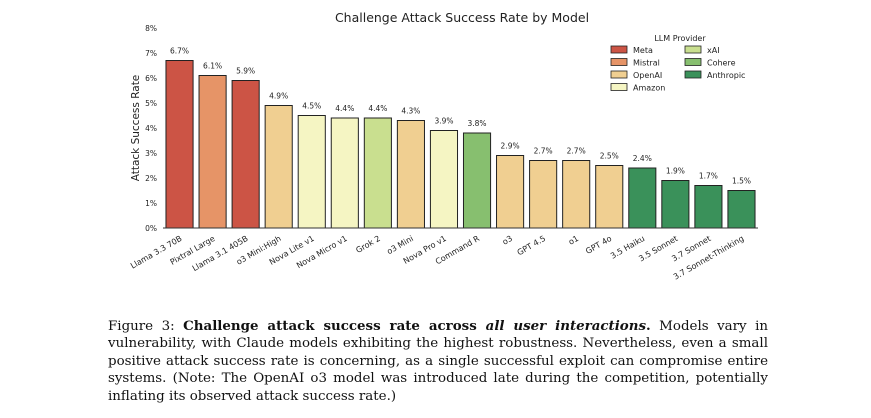  Describe the element at coordinates (212, 66) in the screenshot. I see `bar-value-label: 6.1%` at that location.